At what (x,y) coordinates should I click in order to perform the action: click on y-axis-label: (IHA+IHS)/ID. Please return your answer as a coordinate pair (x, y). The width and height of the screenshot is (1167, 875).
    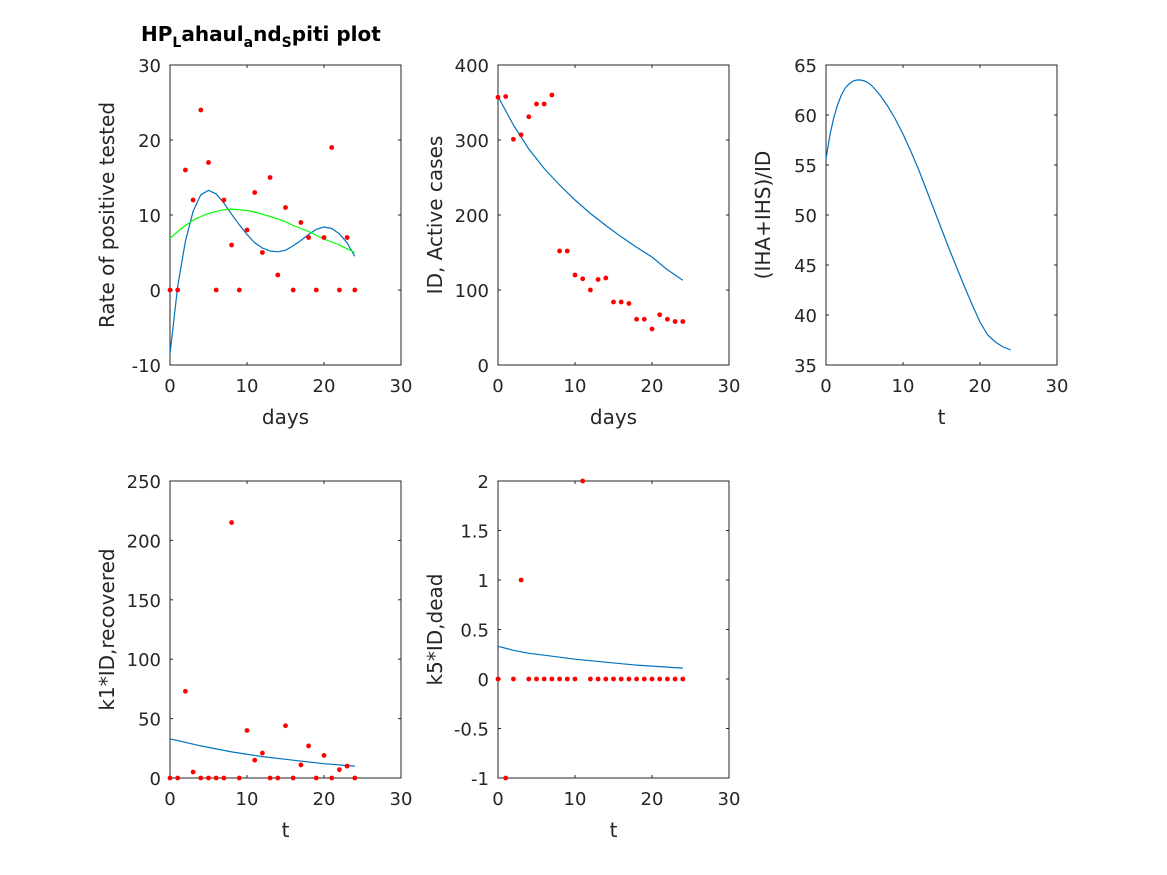
    Looking at the image, I should click on (763, 215).